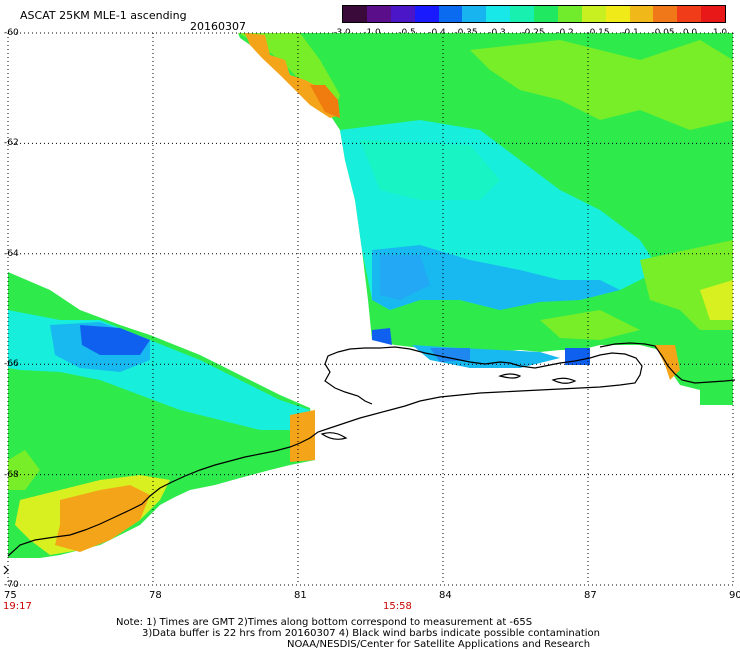 The width and height of the screenshot is (740, 650). I want to click on east-blue-strip-w, so click(382, 336).